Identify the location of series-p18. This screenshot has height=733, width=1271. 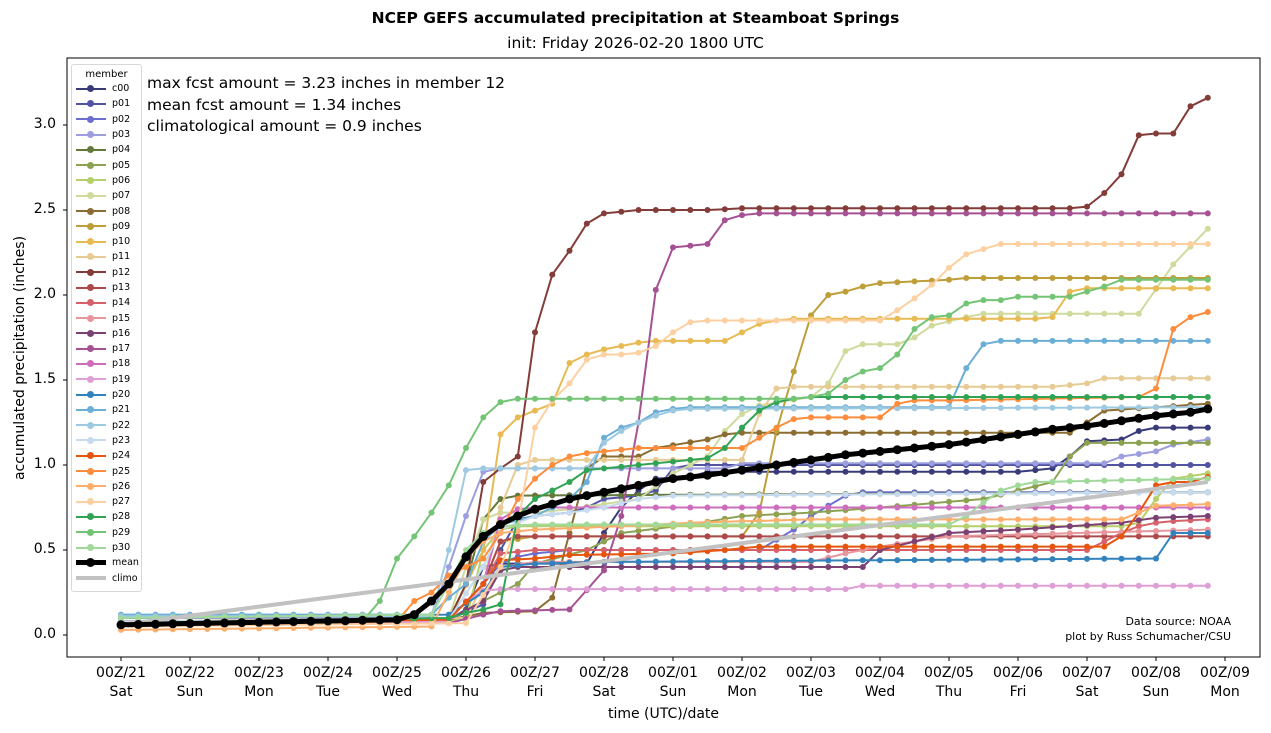
(664, 565).